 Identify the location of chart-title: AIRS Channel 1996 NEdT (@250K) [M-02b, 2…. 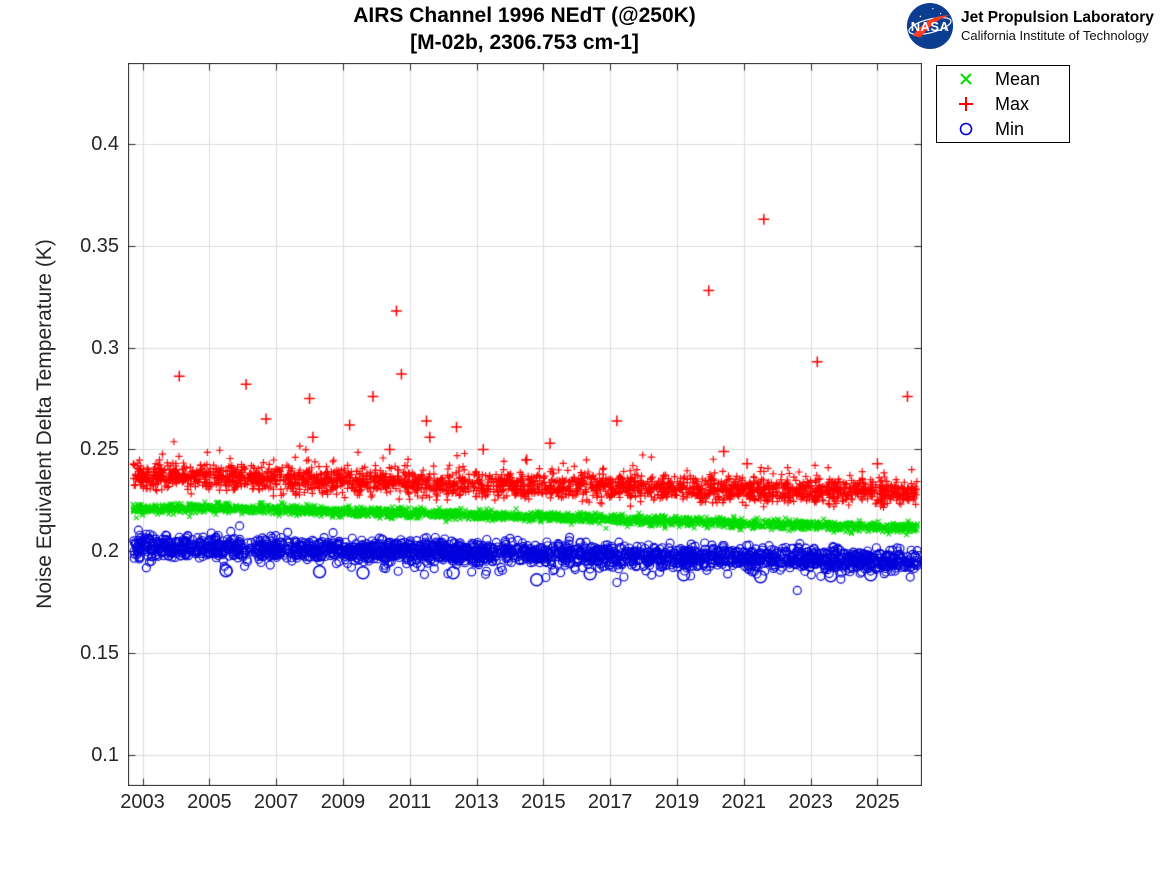
(524, 29).